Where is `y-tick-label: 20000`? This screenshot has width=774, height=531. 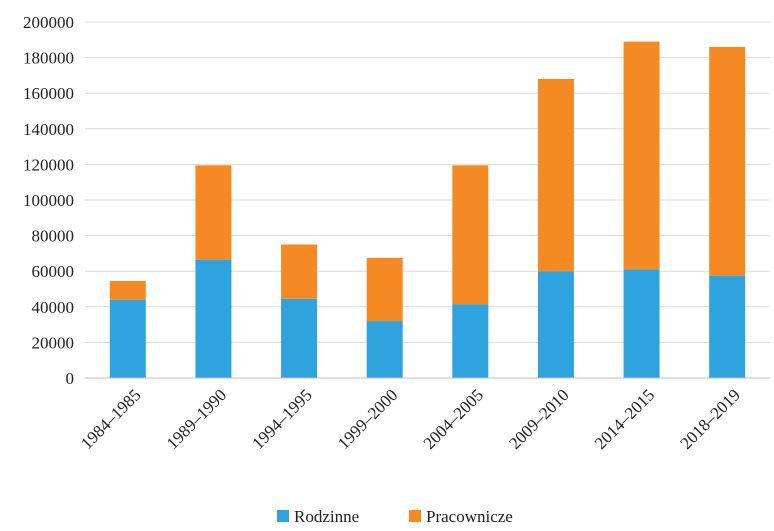
y-tick-label: 20000 is located at coordinates (53, 342).